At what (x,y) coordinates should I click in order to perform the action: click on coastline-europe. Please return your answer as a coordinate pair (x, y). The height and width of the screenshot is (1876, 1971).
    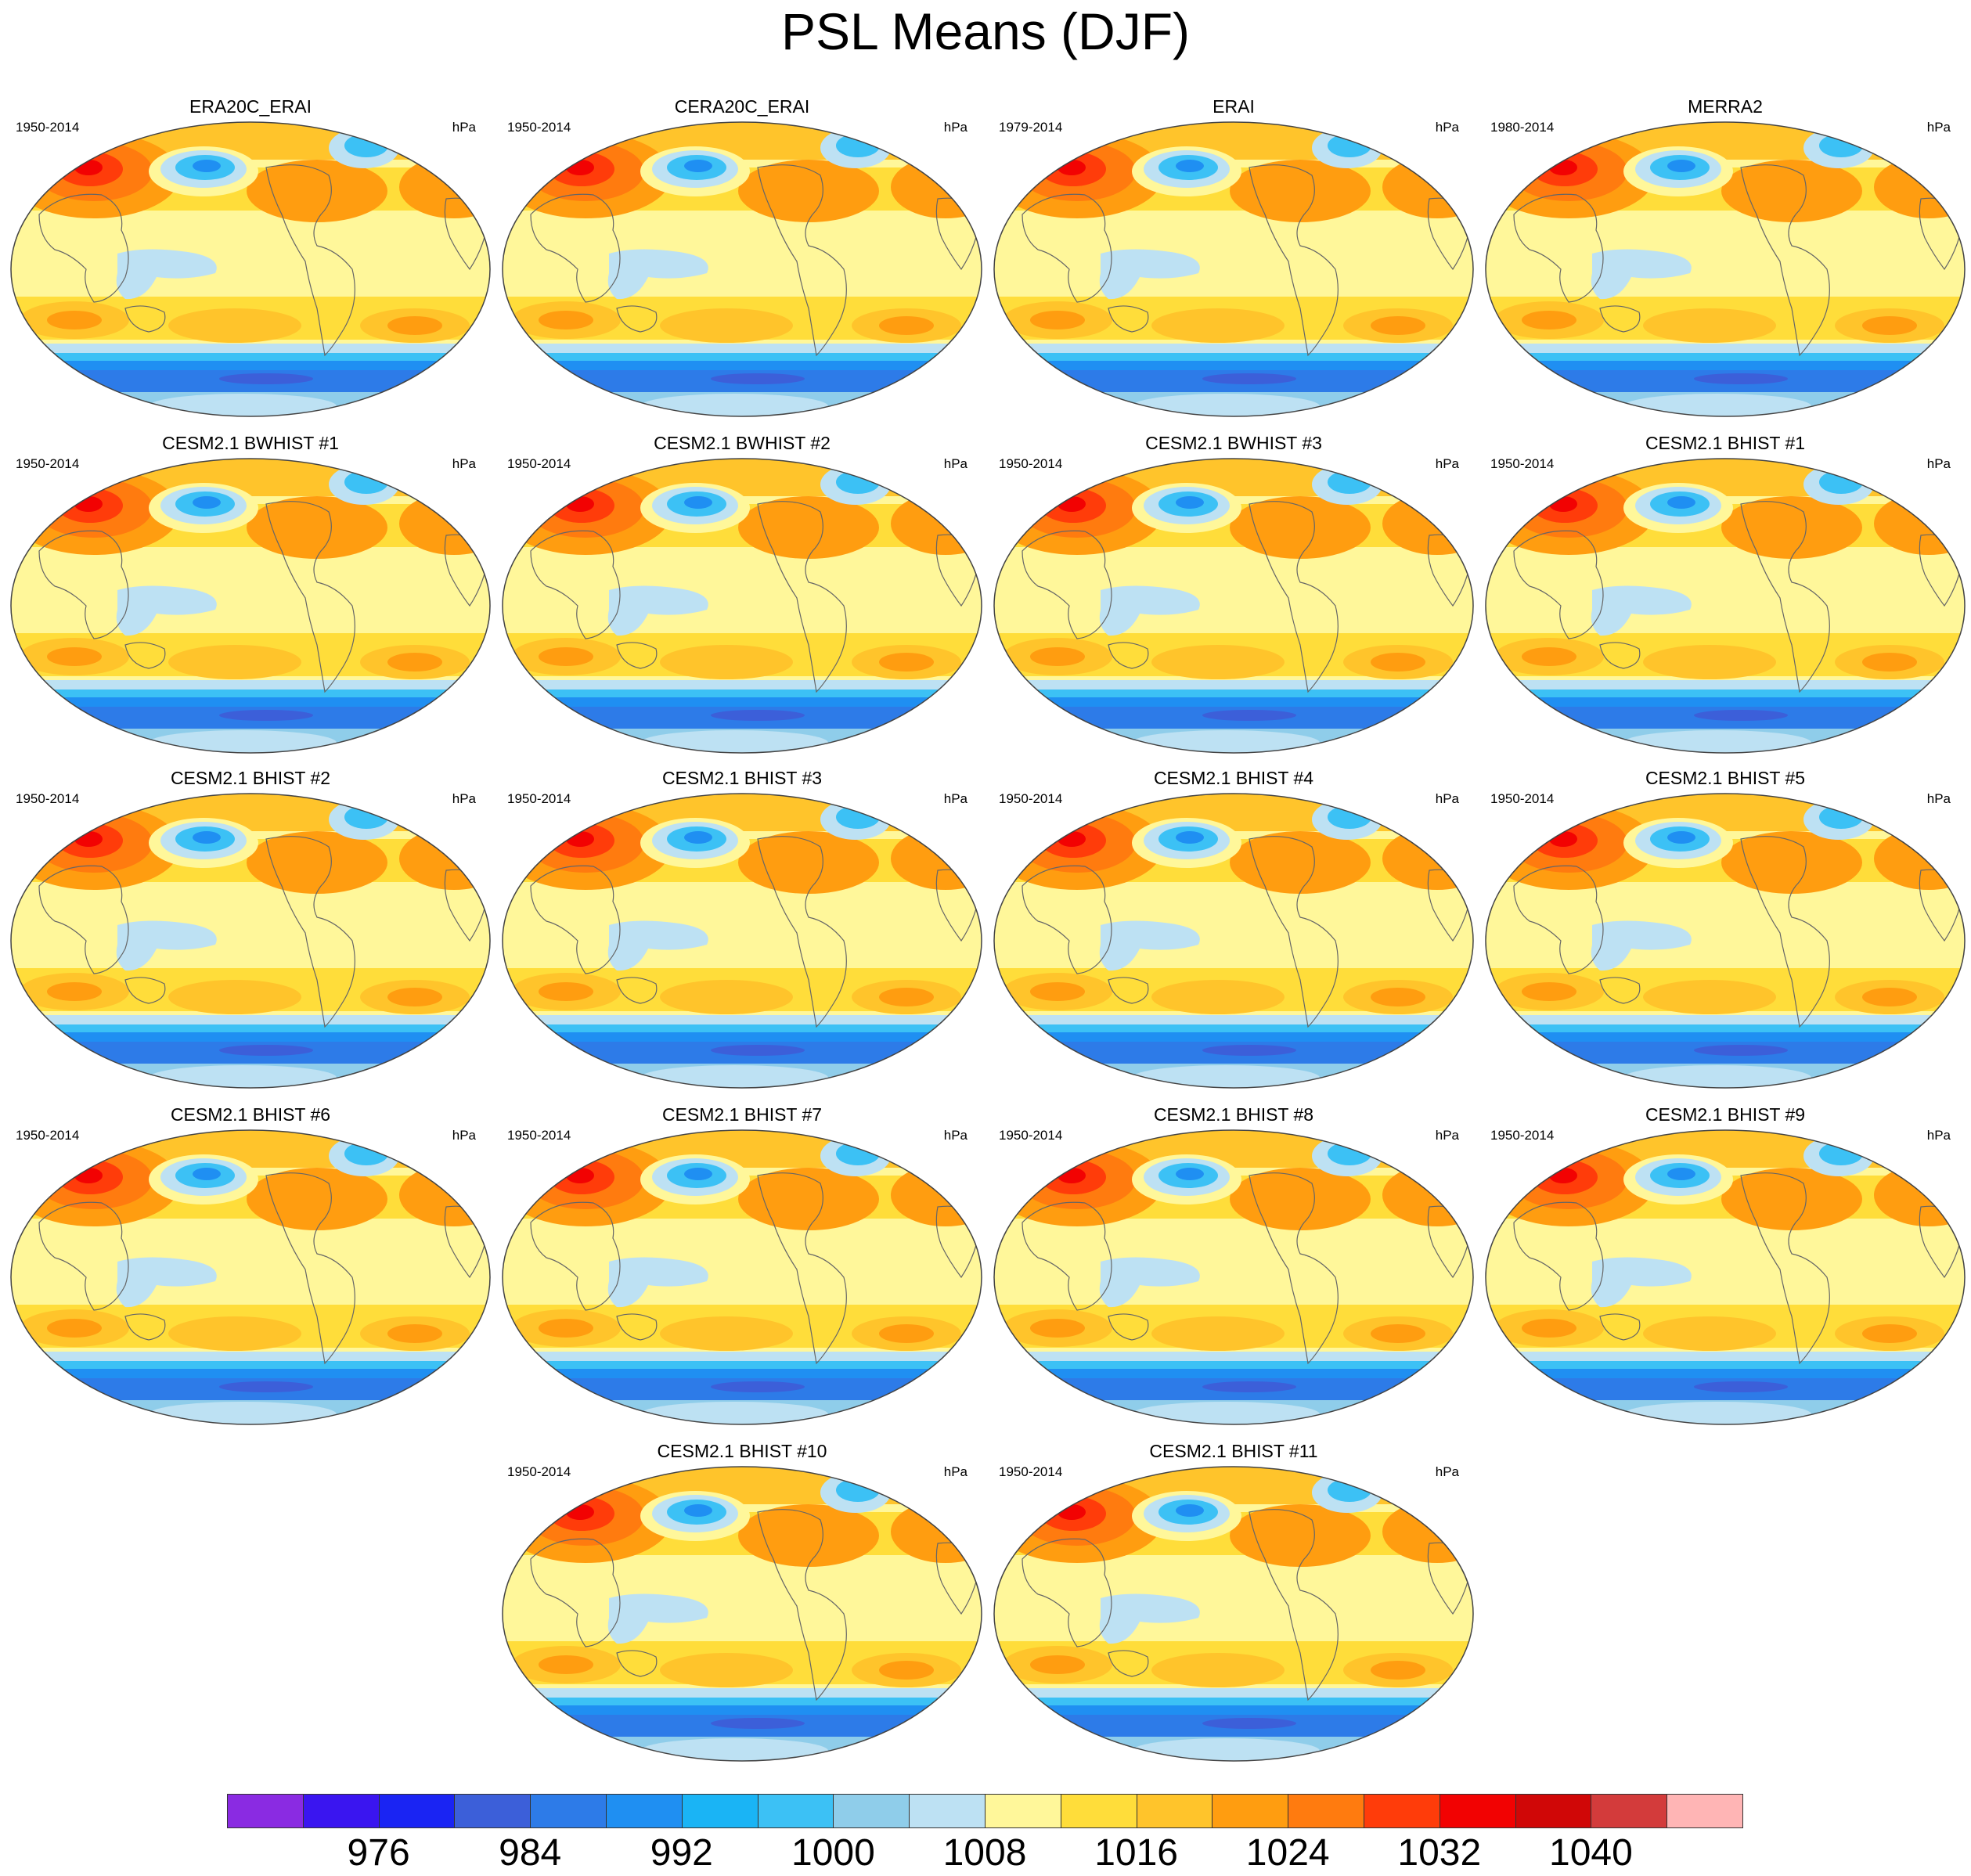
    Looking at the image, I should click on (922, 1499).